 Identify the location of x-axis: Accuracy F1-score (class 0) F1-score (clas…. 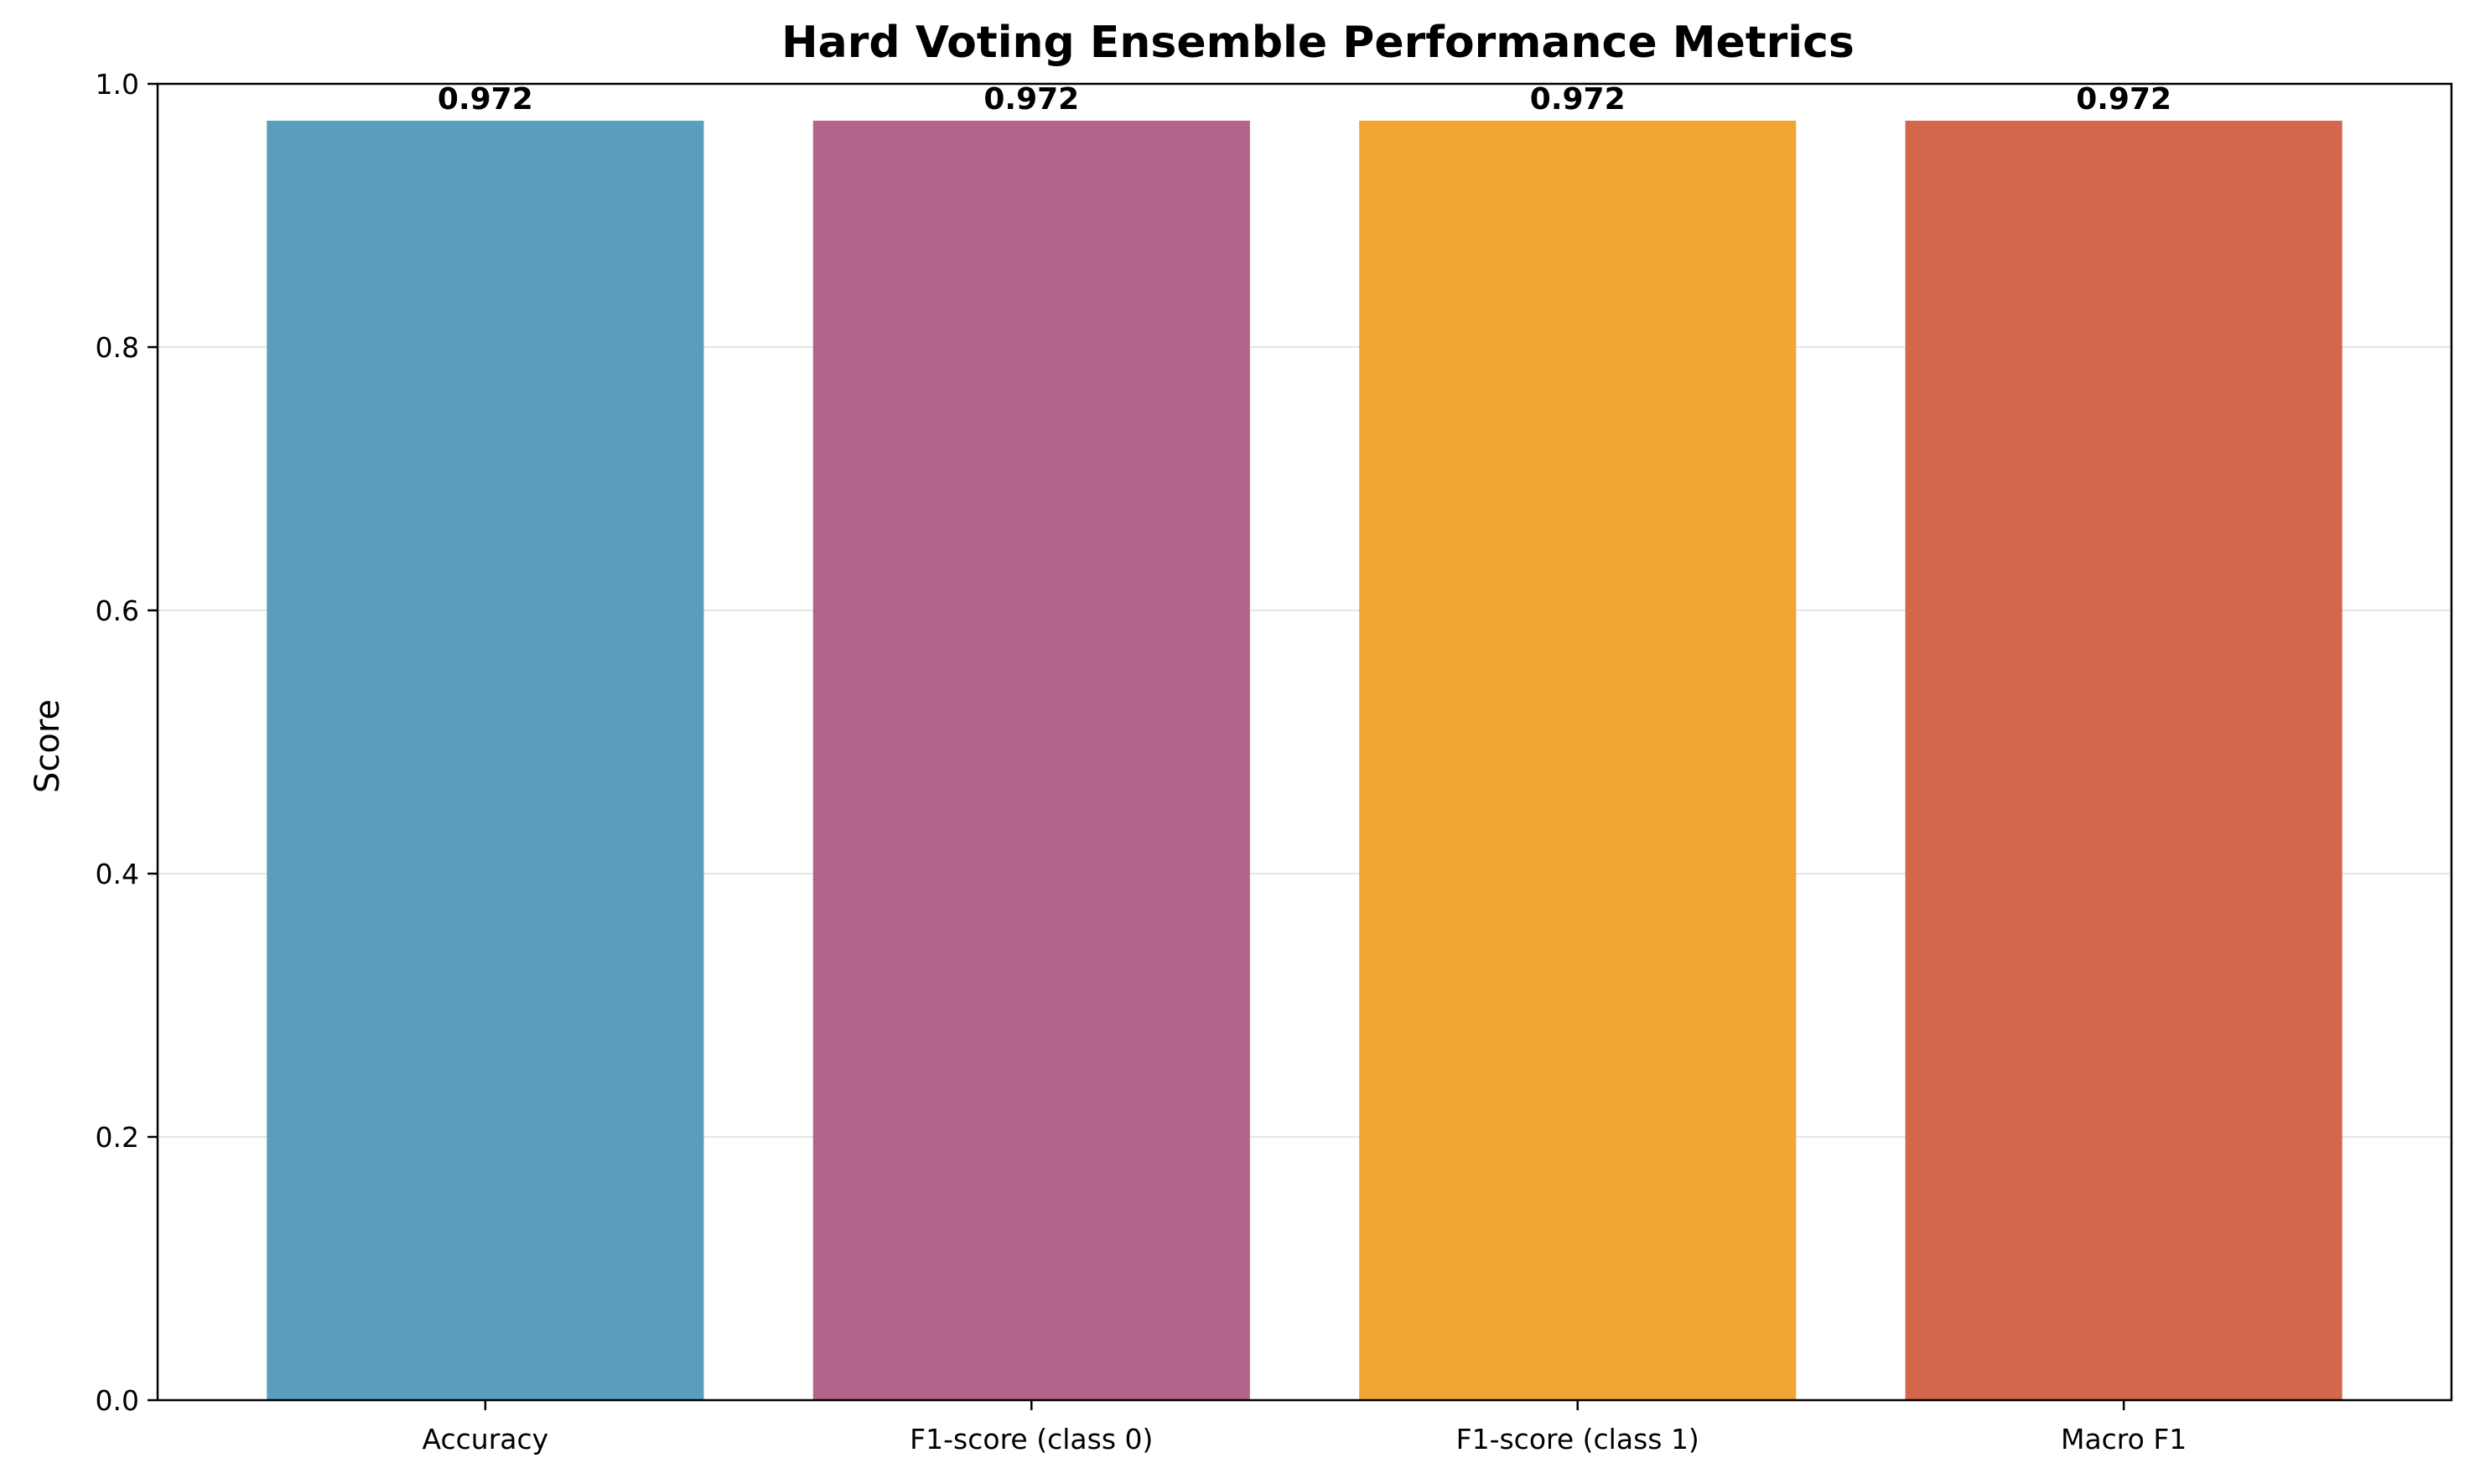
(1305, 1427).